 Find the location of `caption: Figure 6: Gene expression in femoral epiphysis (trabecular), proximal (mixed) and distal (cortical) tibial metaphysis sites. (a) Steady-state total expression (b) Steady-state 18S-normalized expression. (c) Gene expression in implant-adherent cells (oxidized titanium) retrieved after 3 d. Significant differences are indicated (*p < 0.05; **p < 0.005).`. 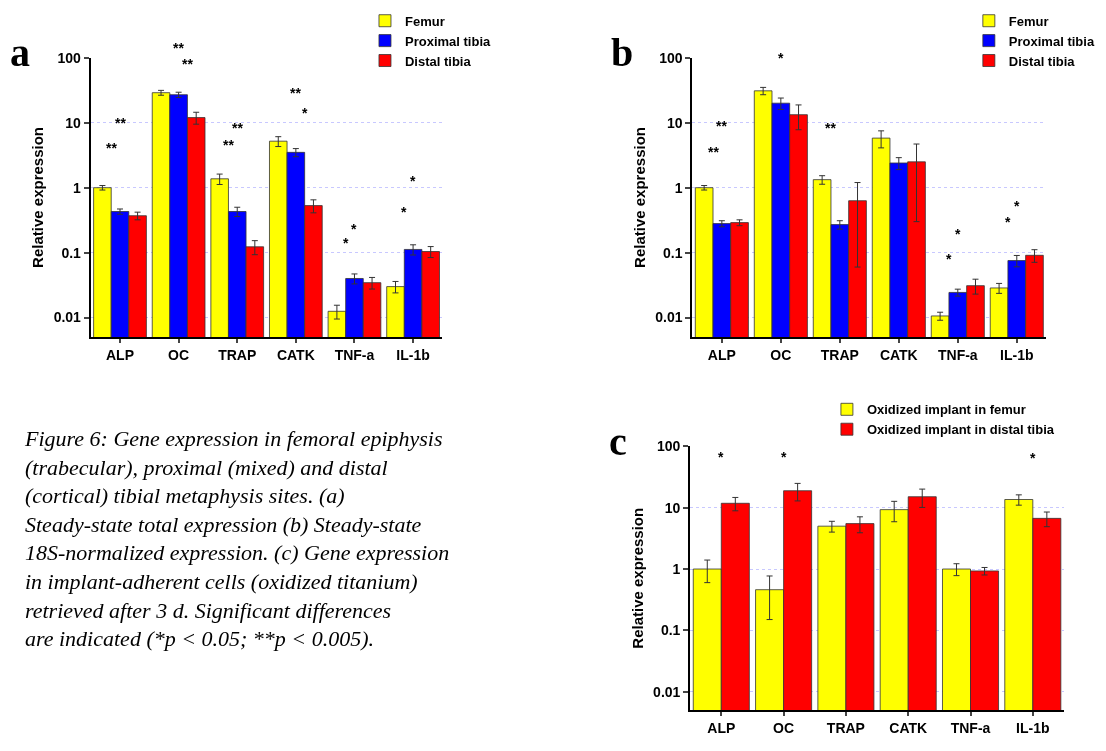

caption: Figure 6: Gene expression in femoral epiphysis (trabecular), proximal (mixed) and distal (cortical) tibial metaphysis sites. (a) Steady-state total expression (b) Steady-state 18S-normalized expression. (c) Gene expression in implant-adherent cells (oxidized titanium) retrieved after 3 d. Significant differences are indicated (*p < 0.05; **p < 0.005). is located at coordinates (237, 539).